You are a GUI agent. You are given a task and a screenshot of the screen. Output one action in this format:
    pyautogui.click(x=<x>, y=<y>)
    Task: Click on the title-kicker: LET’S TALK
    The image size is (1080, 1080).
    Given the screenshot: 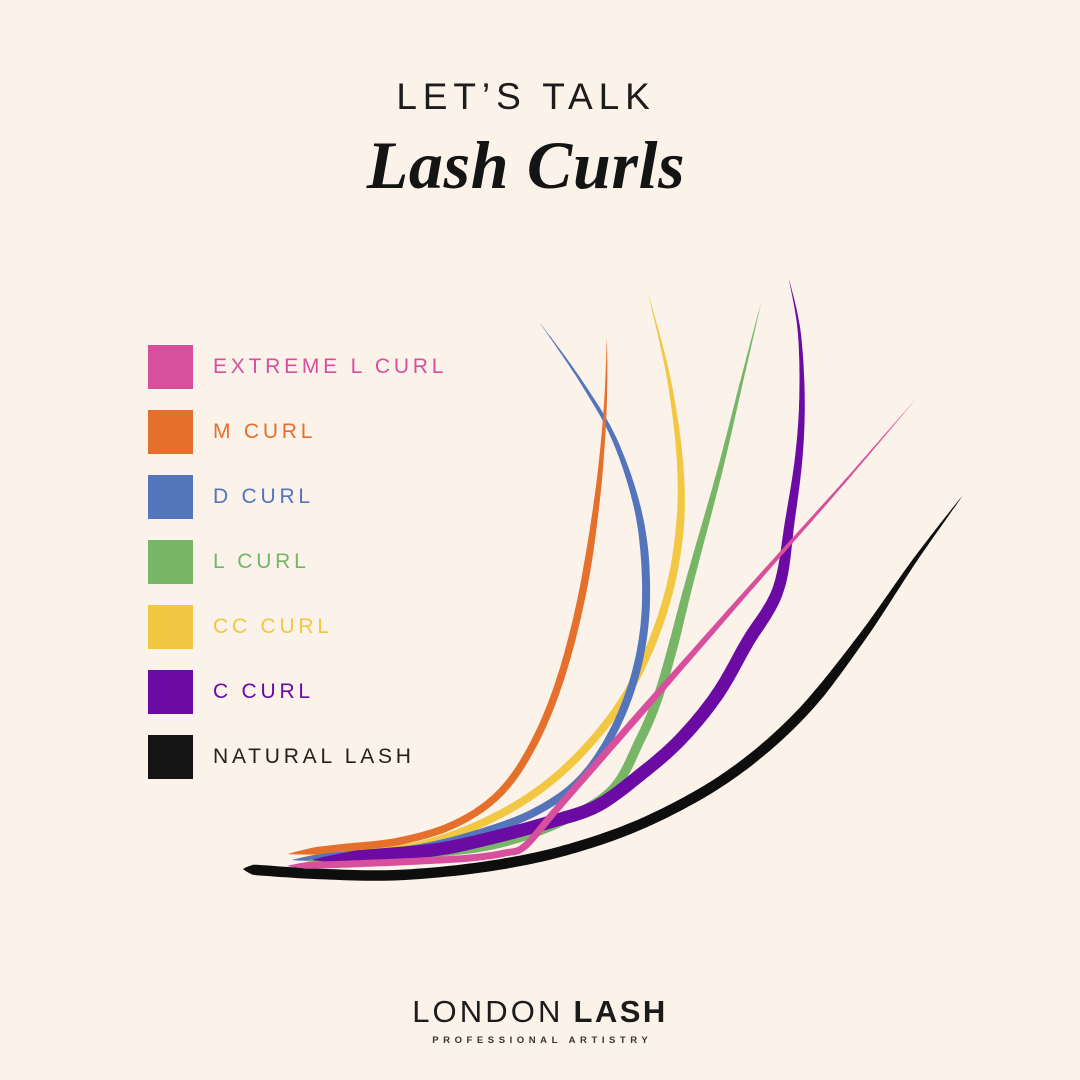 What is the action you would take?
    pyautogui.click(x=526, y=96)
    